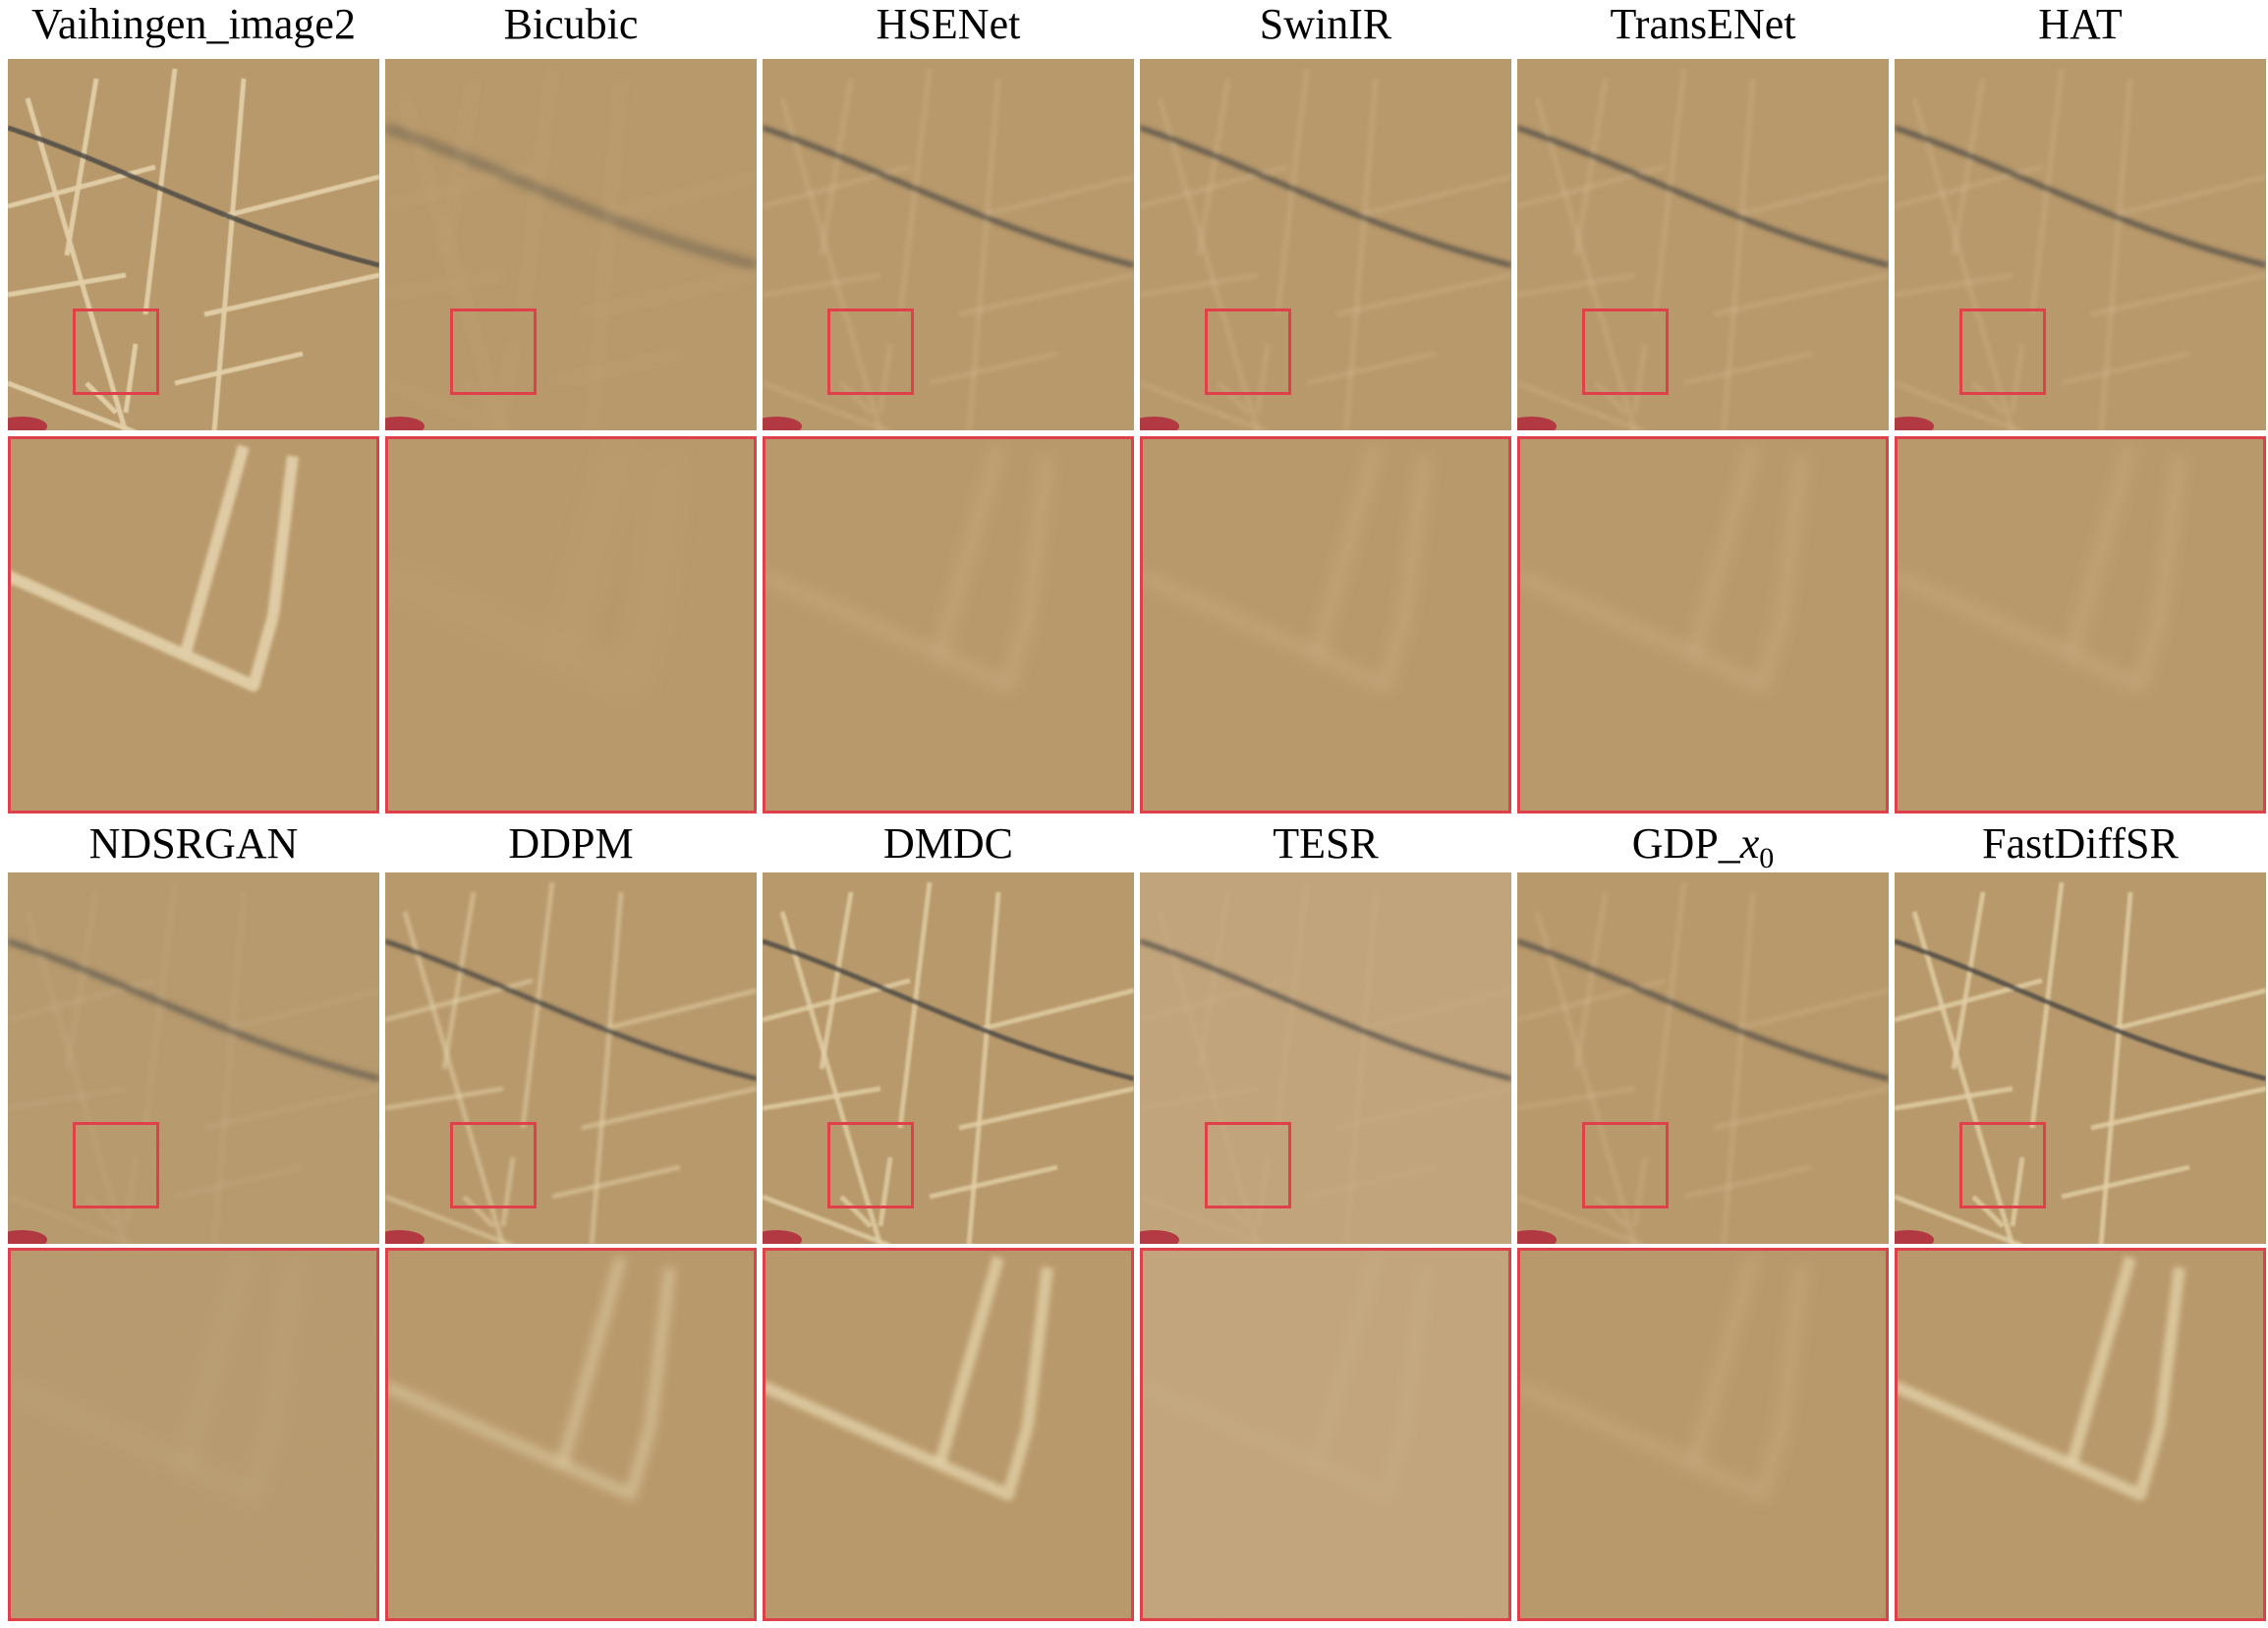 This screenshot has height=1628, width=2268. I want to click on method-title: TESR, so click(1325, 844).